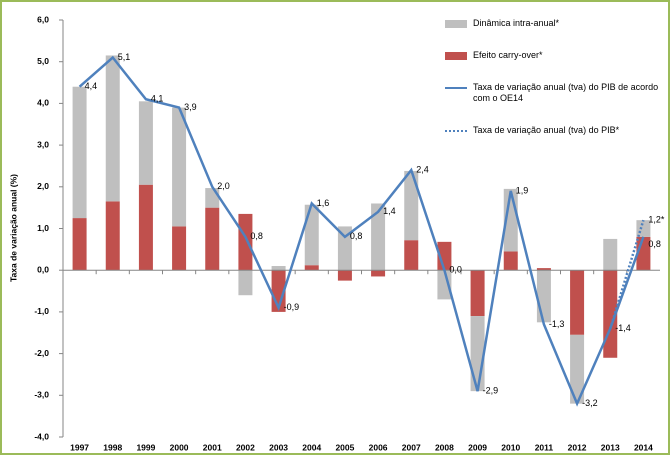 This screenshot has width=670, height=455. I want to click on x-tick-label: 2004, so click(311, 447).